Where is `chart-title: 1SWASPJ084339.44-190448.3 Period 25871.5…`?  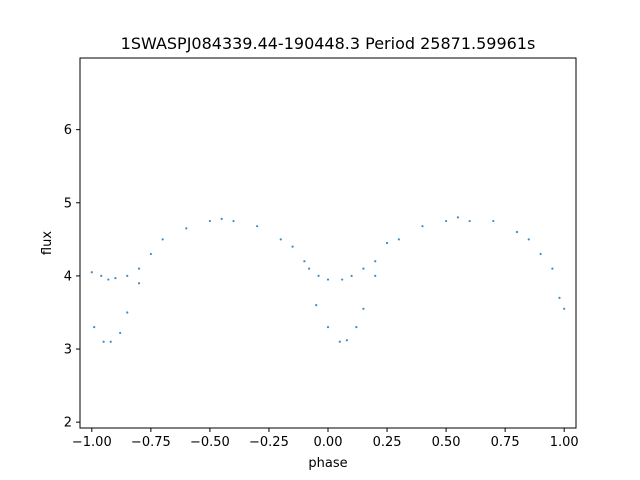
chart-title: 1SWASPJ084339.44-190448.3 Period 25871.5… is located at coordinates (328, 43).